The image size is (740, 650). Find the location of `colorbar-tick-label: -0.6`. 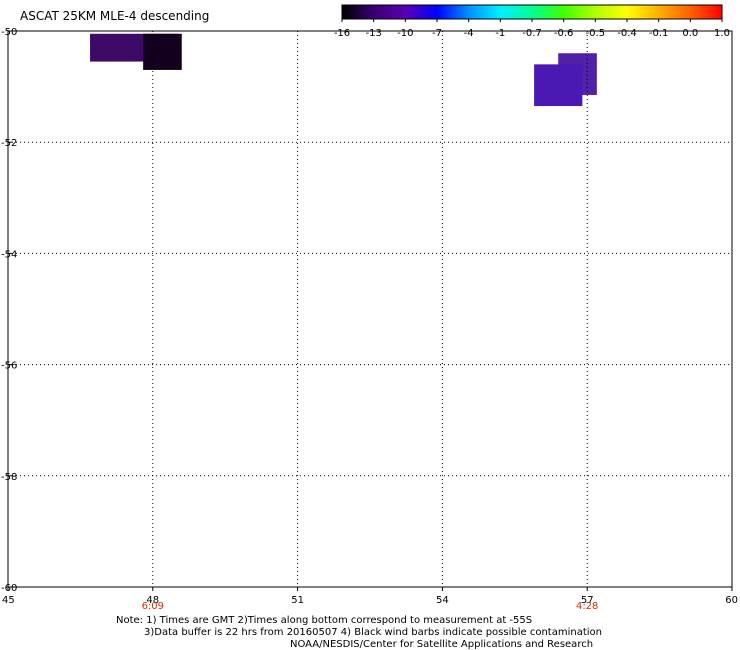

colorbar-tick-label: -0.6 is located at coordinates (564, 33).